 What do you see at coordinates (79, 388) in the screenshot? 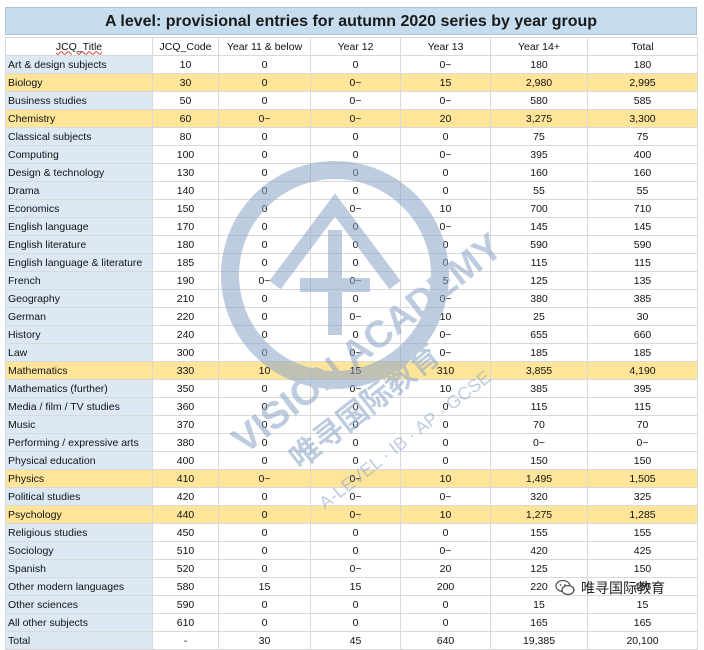
I see `cell-jcq-title: Mathematics (further)` at bounding box center [79, 388].